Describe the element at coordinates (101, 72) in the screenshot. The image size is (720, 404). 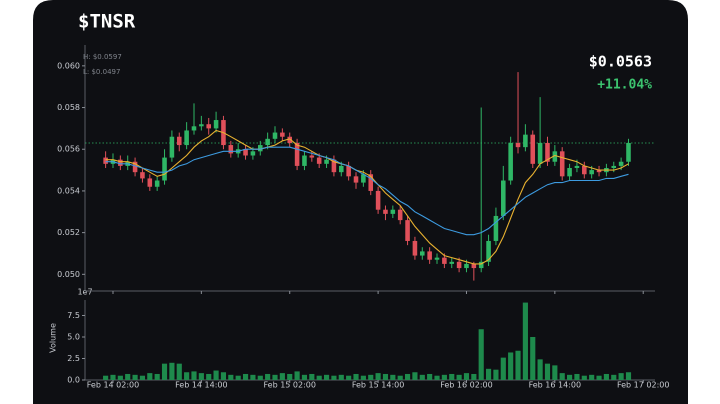
I see `low-label: L: $0.0497` at that location.